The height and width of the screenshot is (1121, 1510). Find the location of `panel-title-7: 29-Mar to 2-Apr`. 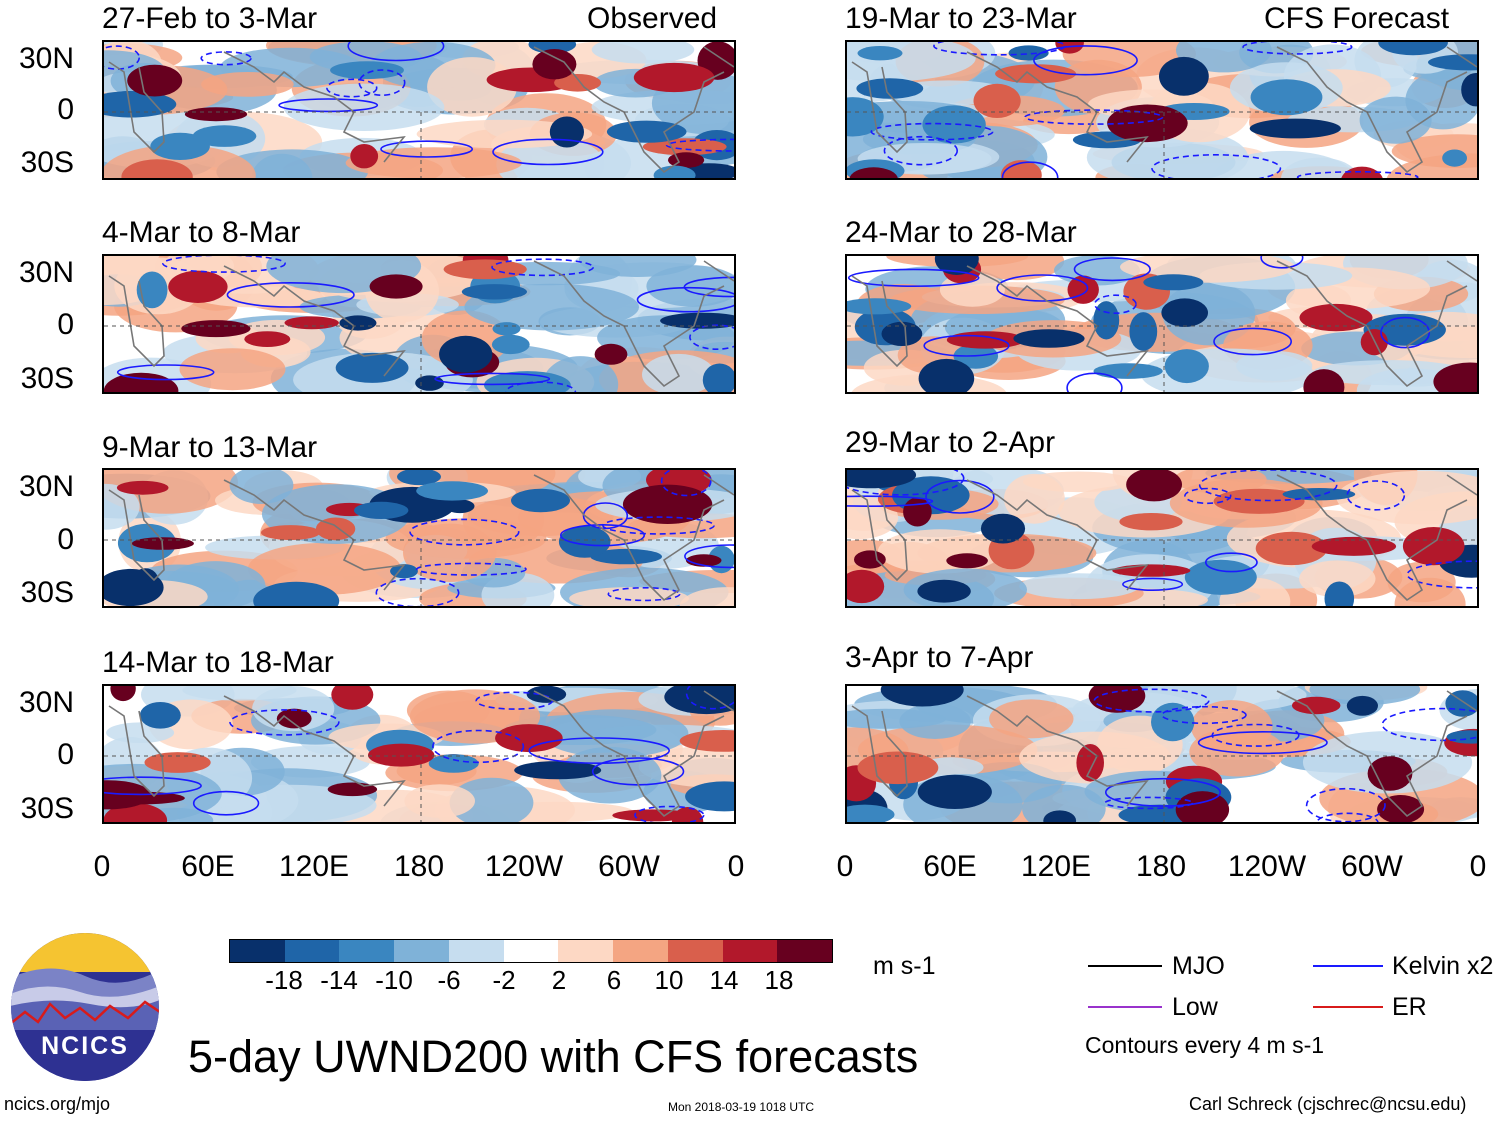

panel-title-7: 29-Mar to 2-Apr is located at coordinates (950, 442).